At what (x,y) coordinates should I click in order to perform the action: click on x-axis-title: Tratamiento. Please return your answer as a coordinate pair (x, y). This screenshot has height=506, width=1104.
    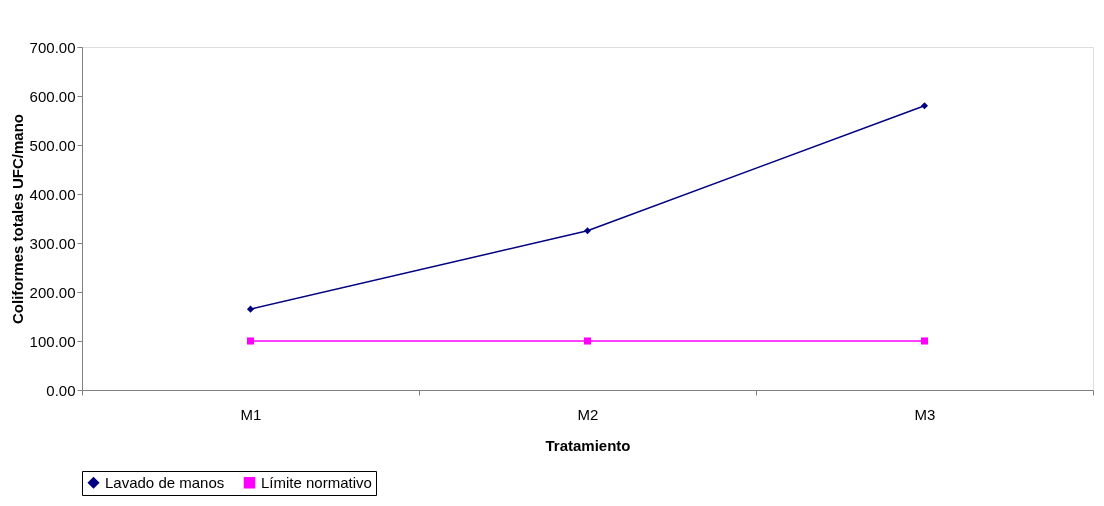
    Looking at the image, I should click on (588, 445).